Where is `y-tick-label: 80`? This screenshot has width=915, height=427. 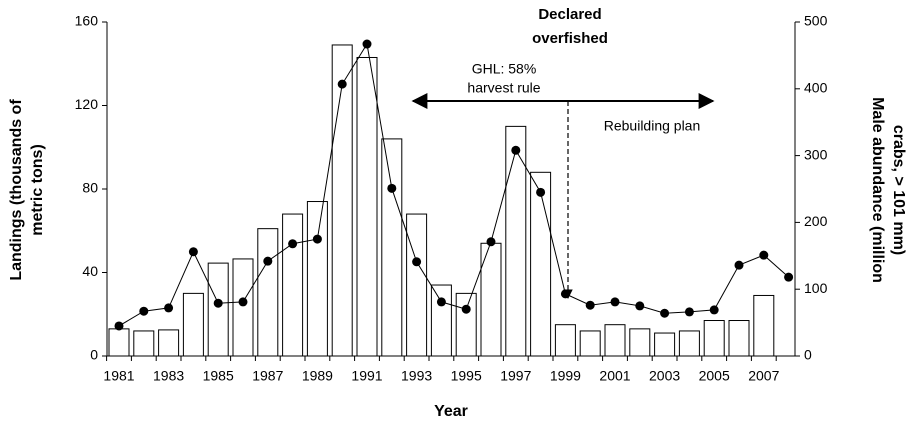 y-tick-label: 80 is located at coordinates (90, 188).